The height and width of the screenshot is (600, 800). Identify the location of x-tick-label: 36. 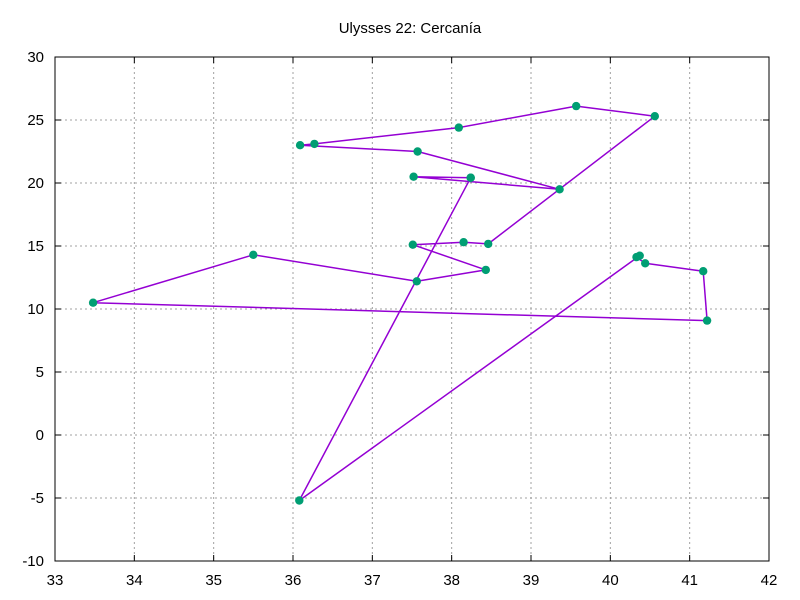
(293, 580).